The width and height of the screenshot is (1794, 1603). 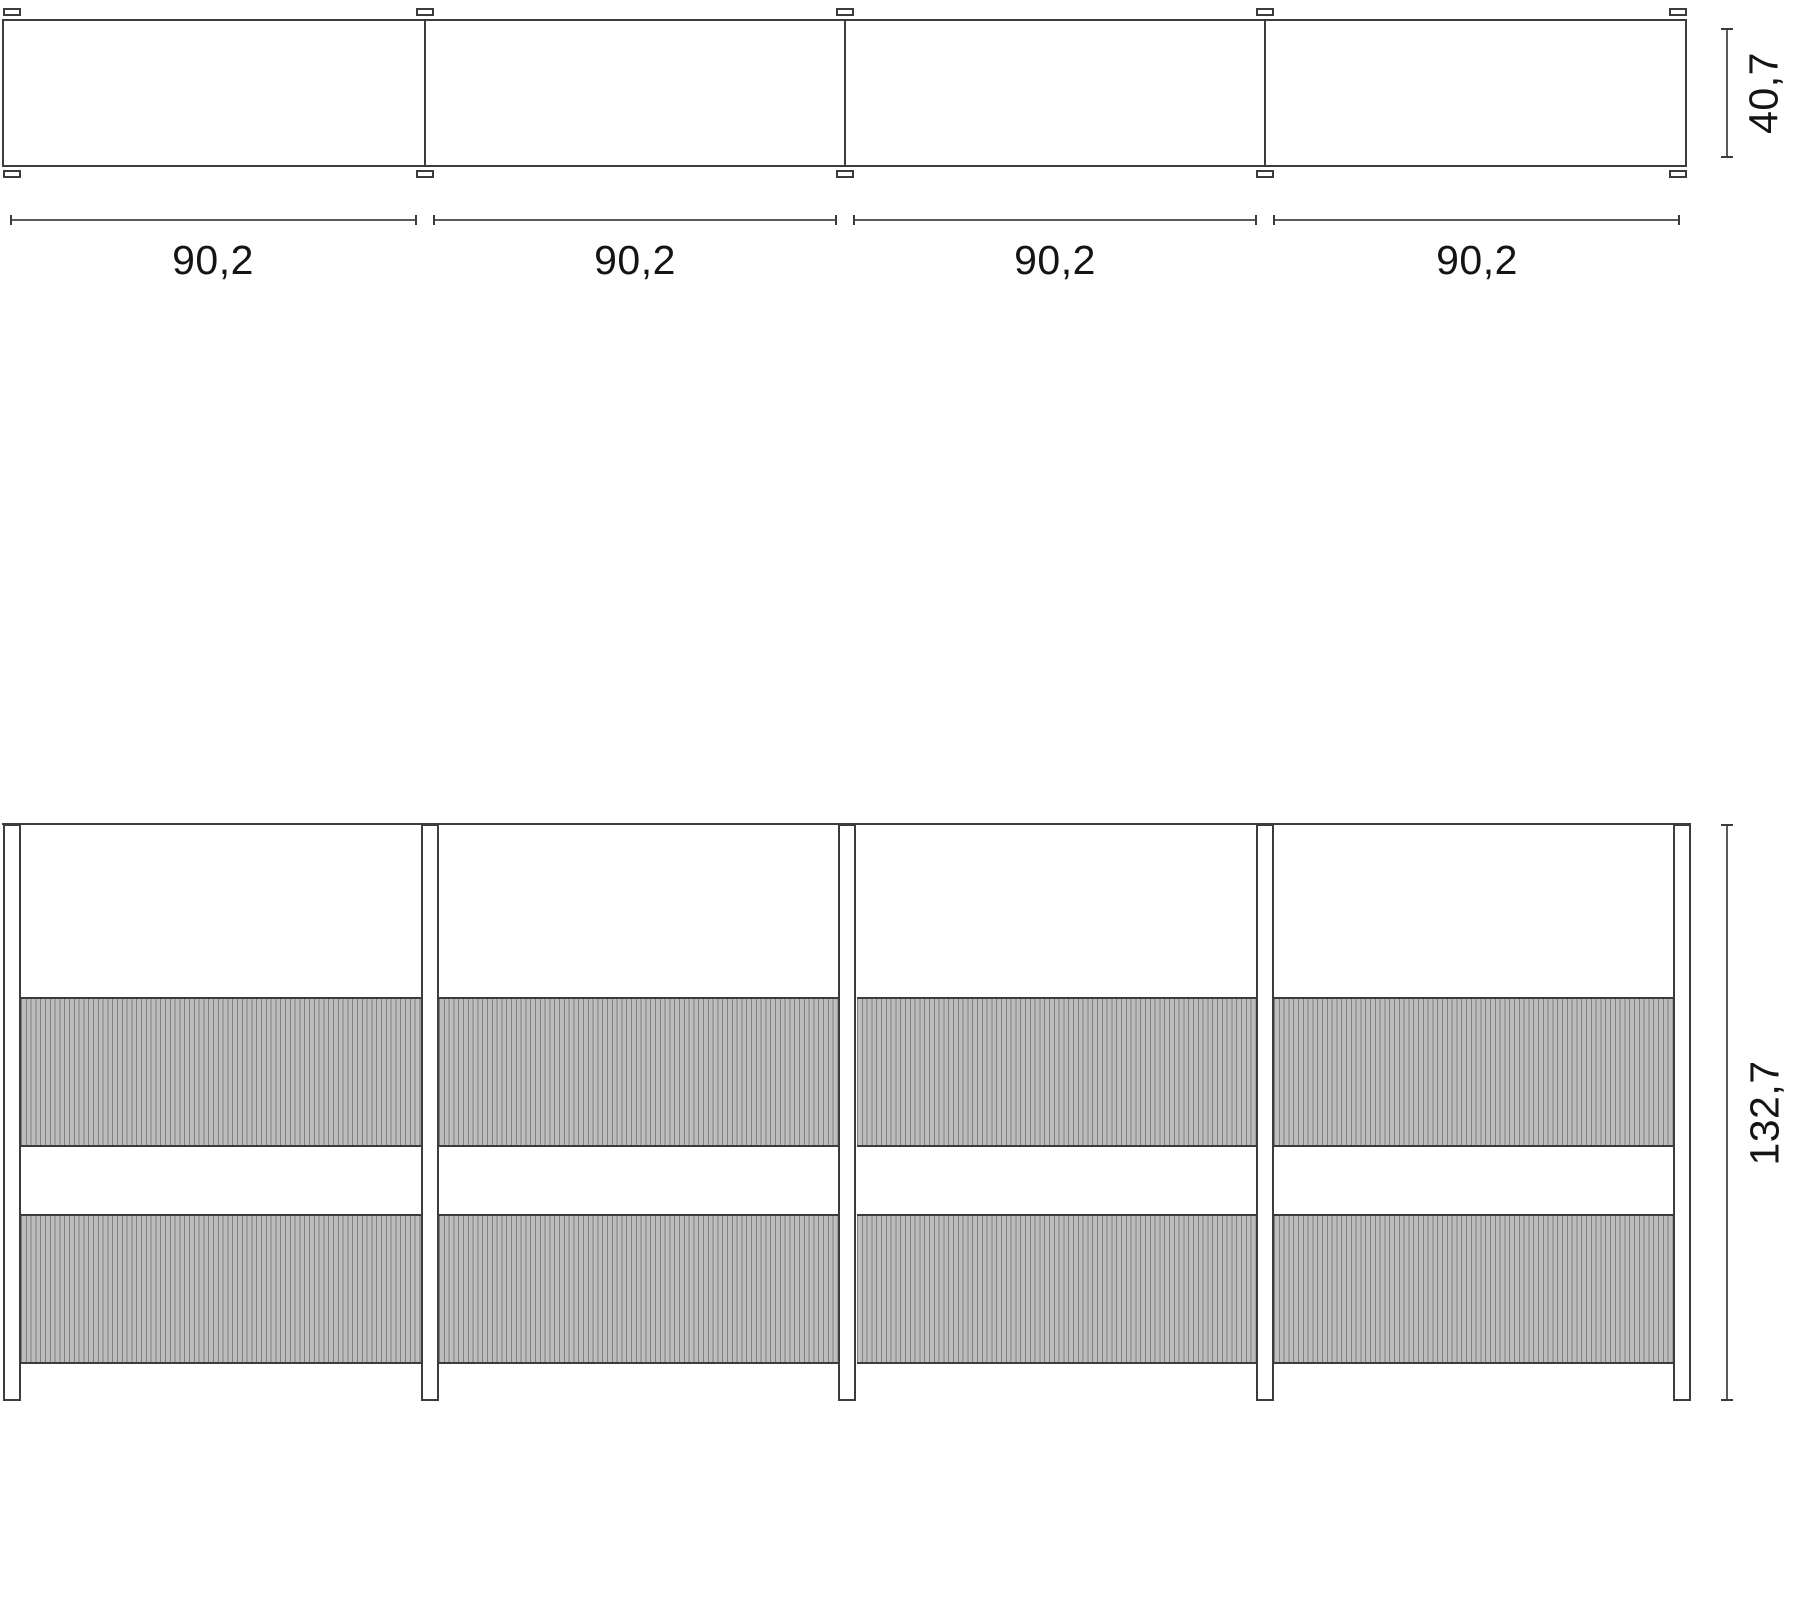 What do you see at coordinates (1477, 260) in the screenshot?
I see `width-label-4: 90,2` at bounding box center [1477, 260].